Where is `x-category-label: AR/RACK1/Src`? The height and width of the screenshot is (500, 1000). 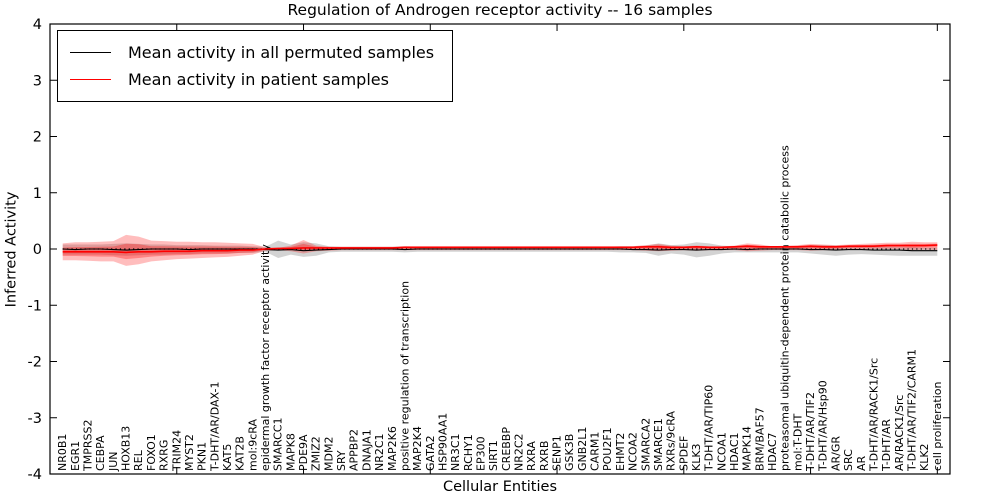 x-category-label: AR/RACK1/Src is located at coordinates (899, 433).